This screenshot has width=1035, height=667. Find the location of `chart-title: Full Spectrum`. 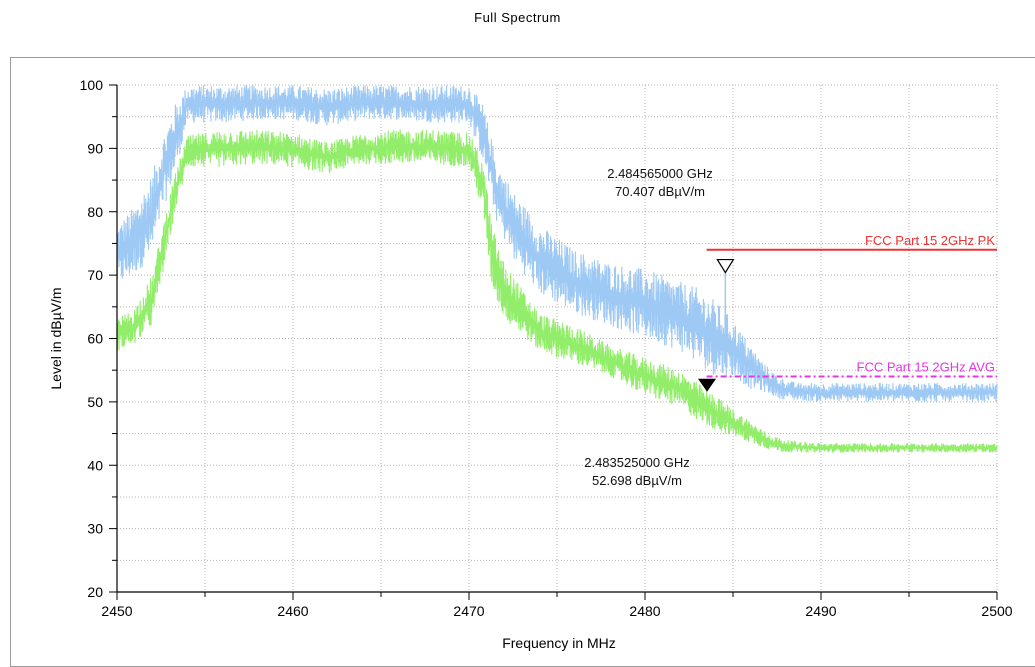

chart-title: Full Spectrum is located at coordinates (517, 17).